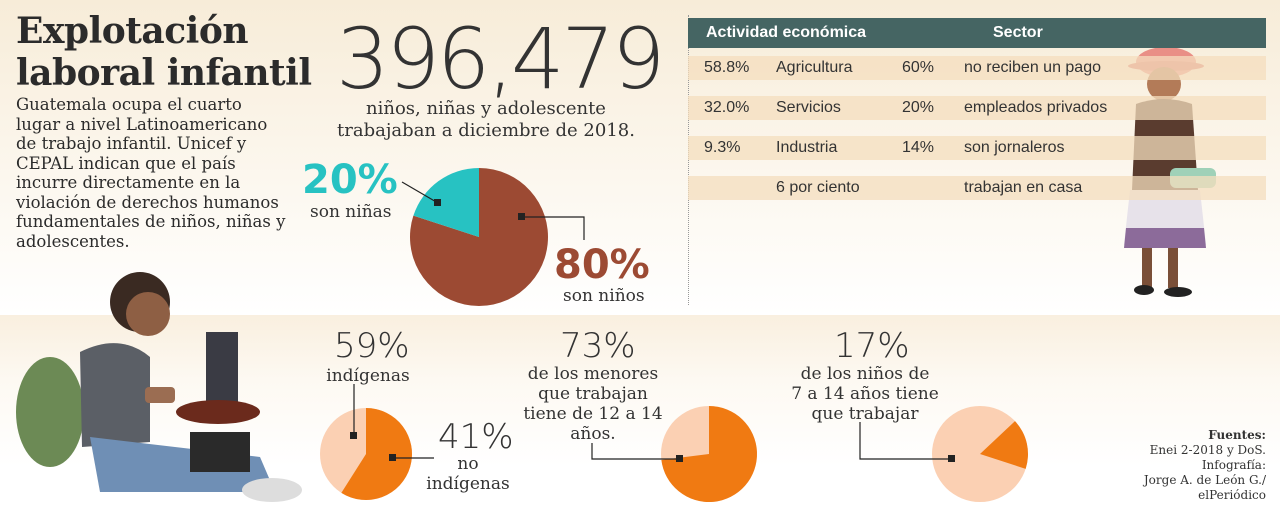 This screenshot has width=1280, height=531. Describe the element at coordinates (486, 108) in the screenshot. I see `headline-caption-line-1: niños, niñas y adolescente` at that location.